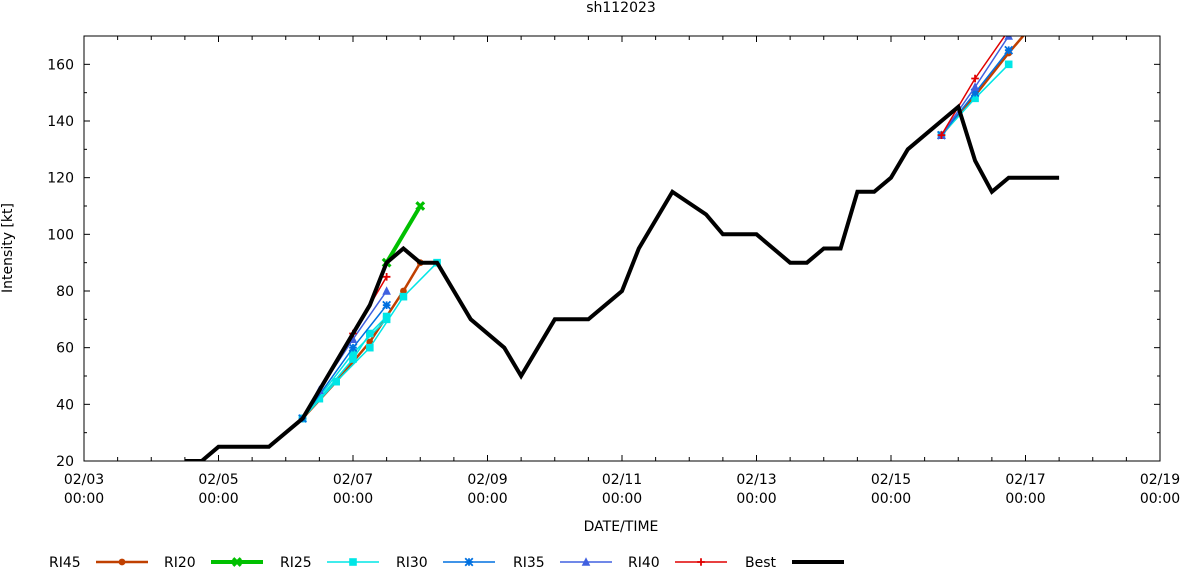 This screenshot has width=1182, height=571. Describe the element at coordinates (65, 405) in the screenshot. I see `y-tick-label: 40` at that location.